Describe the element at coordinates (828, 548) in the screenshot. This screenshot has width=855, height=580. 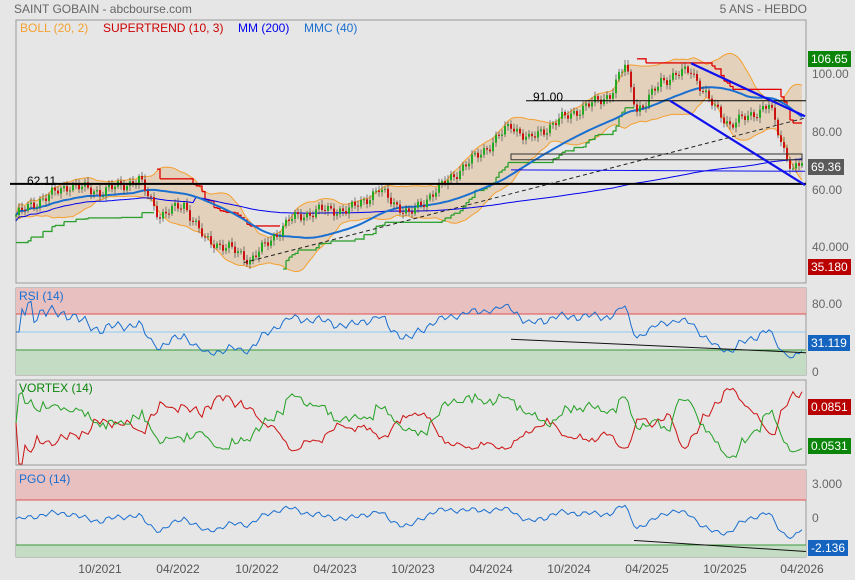
I see `pgo-badge: -2.136` at that location.